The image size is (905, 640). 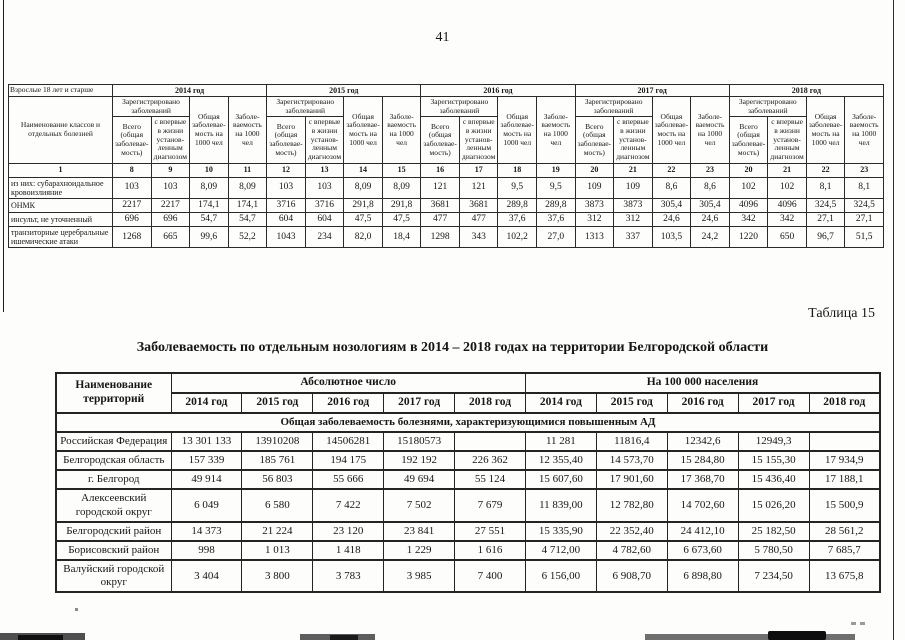 I want to click on data-cell: 1 013, so click(x=277, y=550).